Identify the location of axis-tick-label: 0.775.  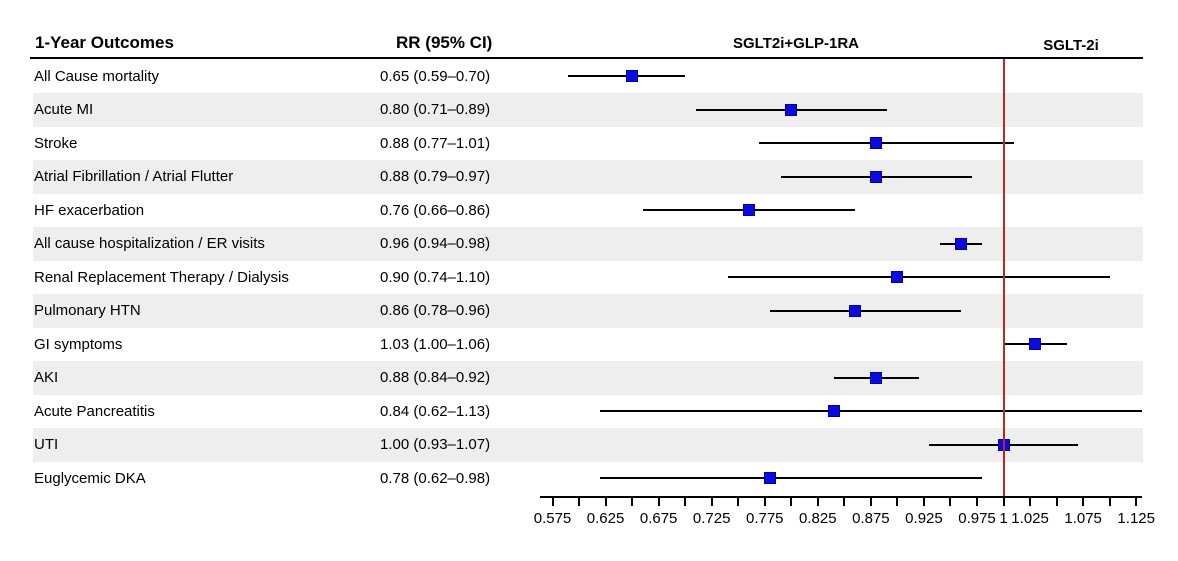
(764, 518).